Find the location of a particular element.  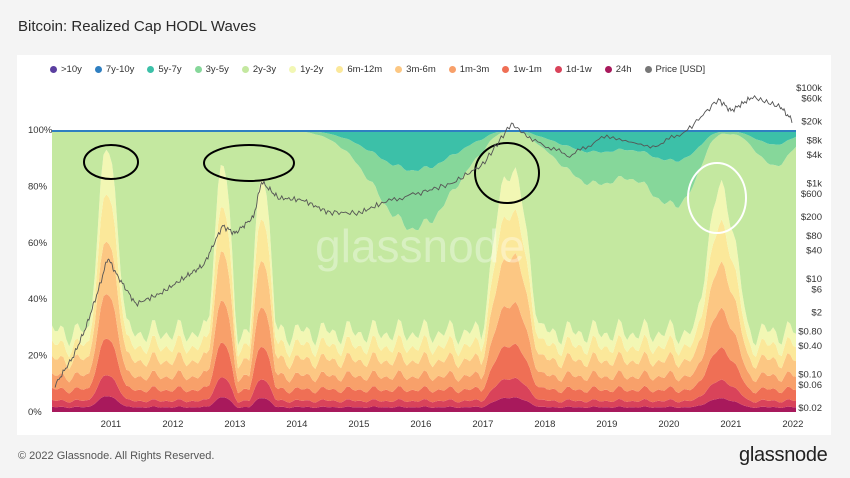

legend-label: 1m-3m is located at coordinates (474, 69).